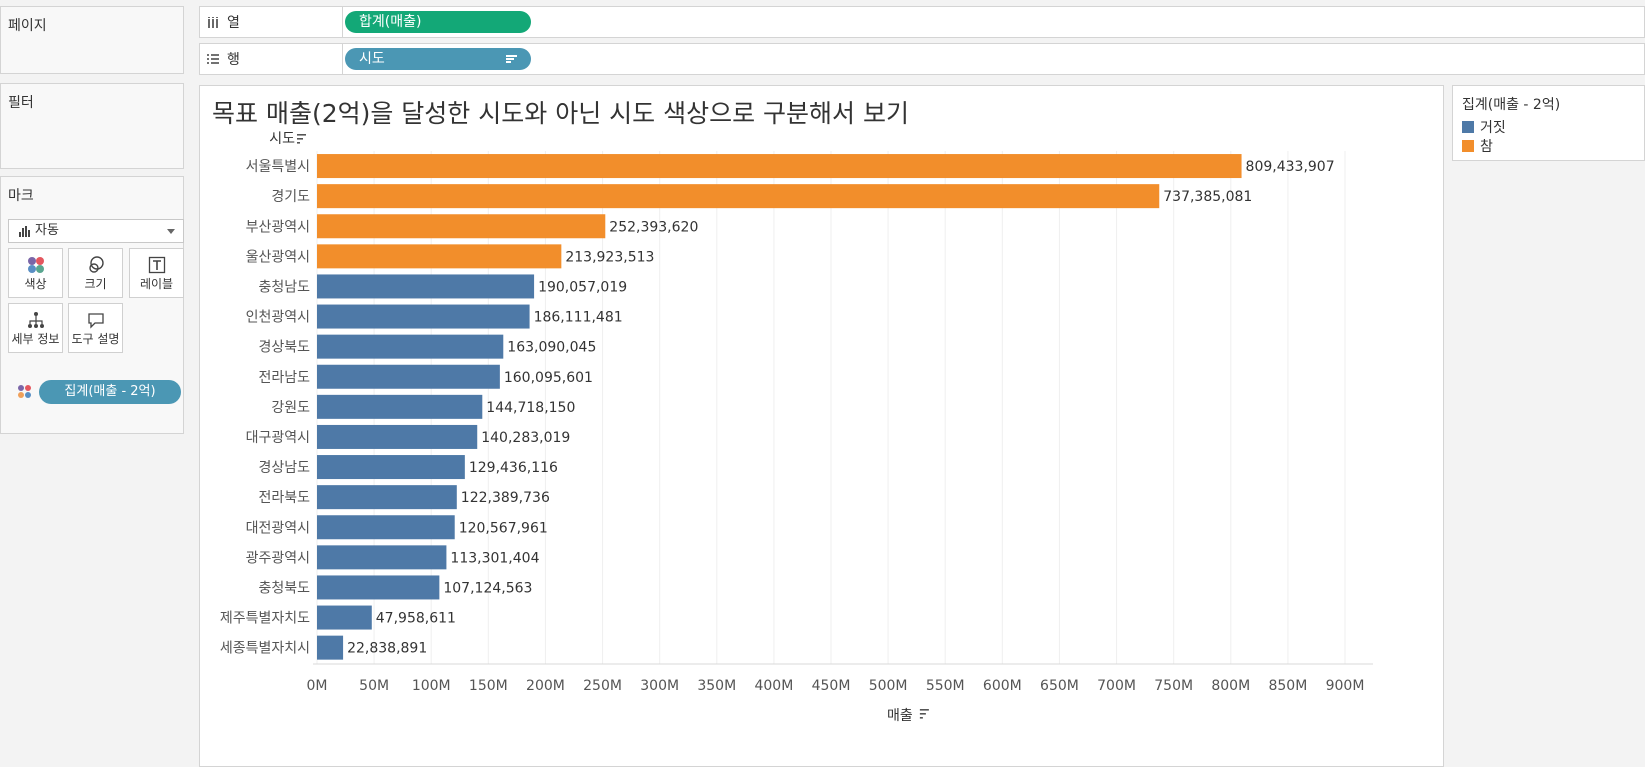 This screenshot has width=1645, height=767. I want to click on detail-button-label: 세부 정보, so click(35, 339).